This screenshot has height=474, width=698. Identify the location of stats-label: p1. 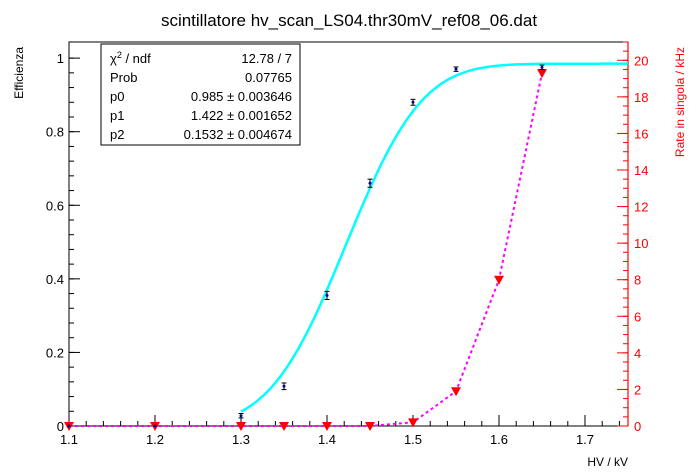
(117, 115).